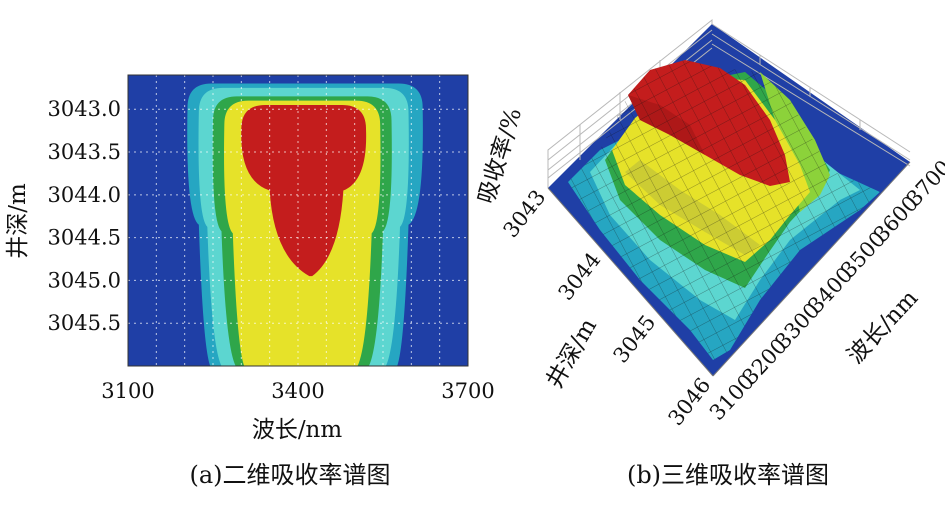  Describe the element at coordinates (572, 353) in the screenshot. I see `y-axis-label-3d: 井深/m` at that location.